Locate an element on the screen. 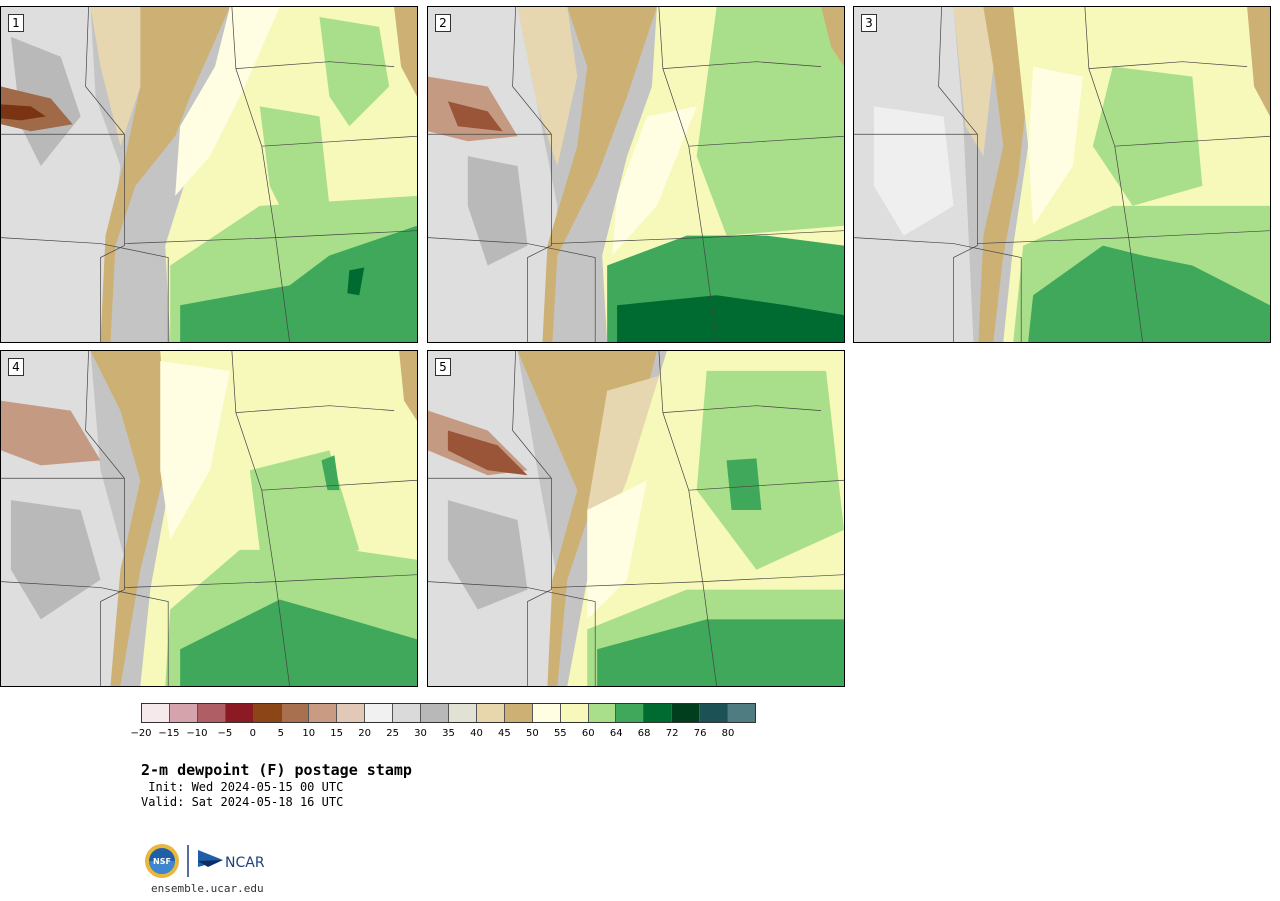 This screenshot has height=901, width=1280. colorbar-tick-label: 30 is located at coordinates (420, 733).